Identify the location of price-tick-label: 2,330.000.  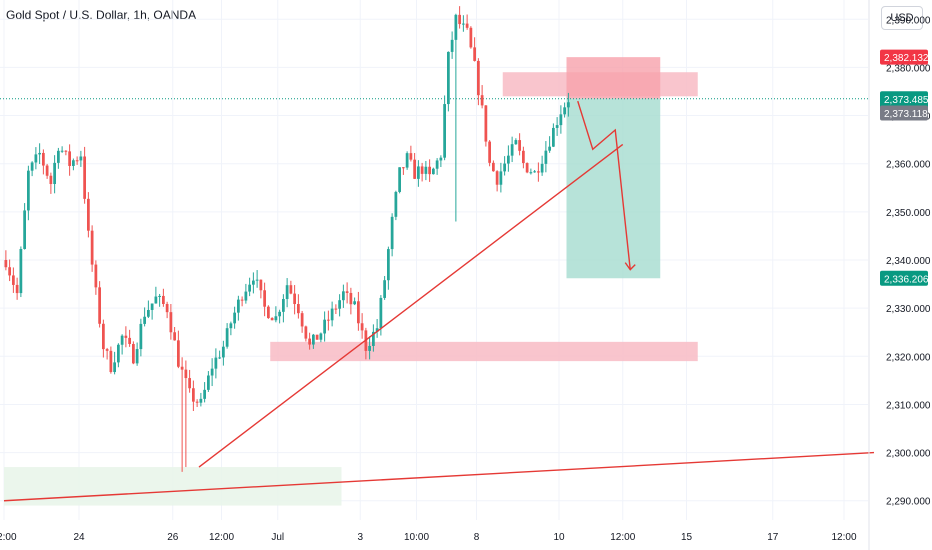
(908, 309).